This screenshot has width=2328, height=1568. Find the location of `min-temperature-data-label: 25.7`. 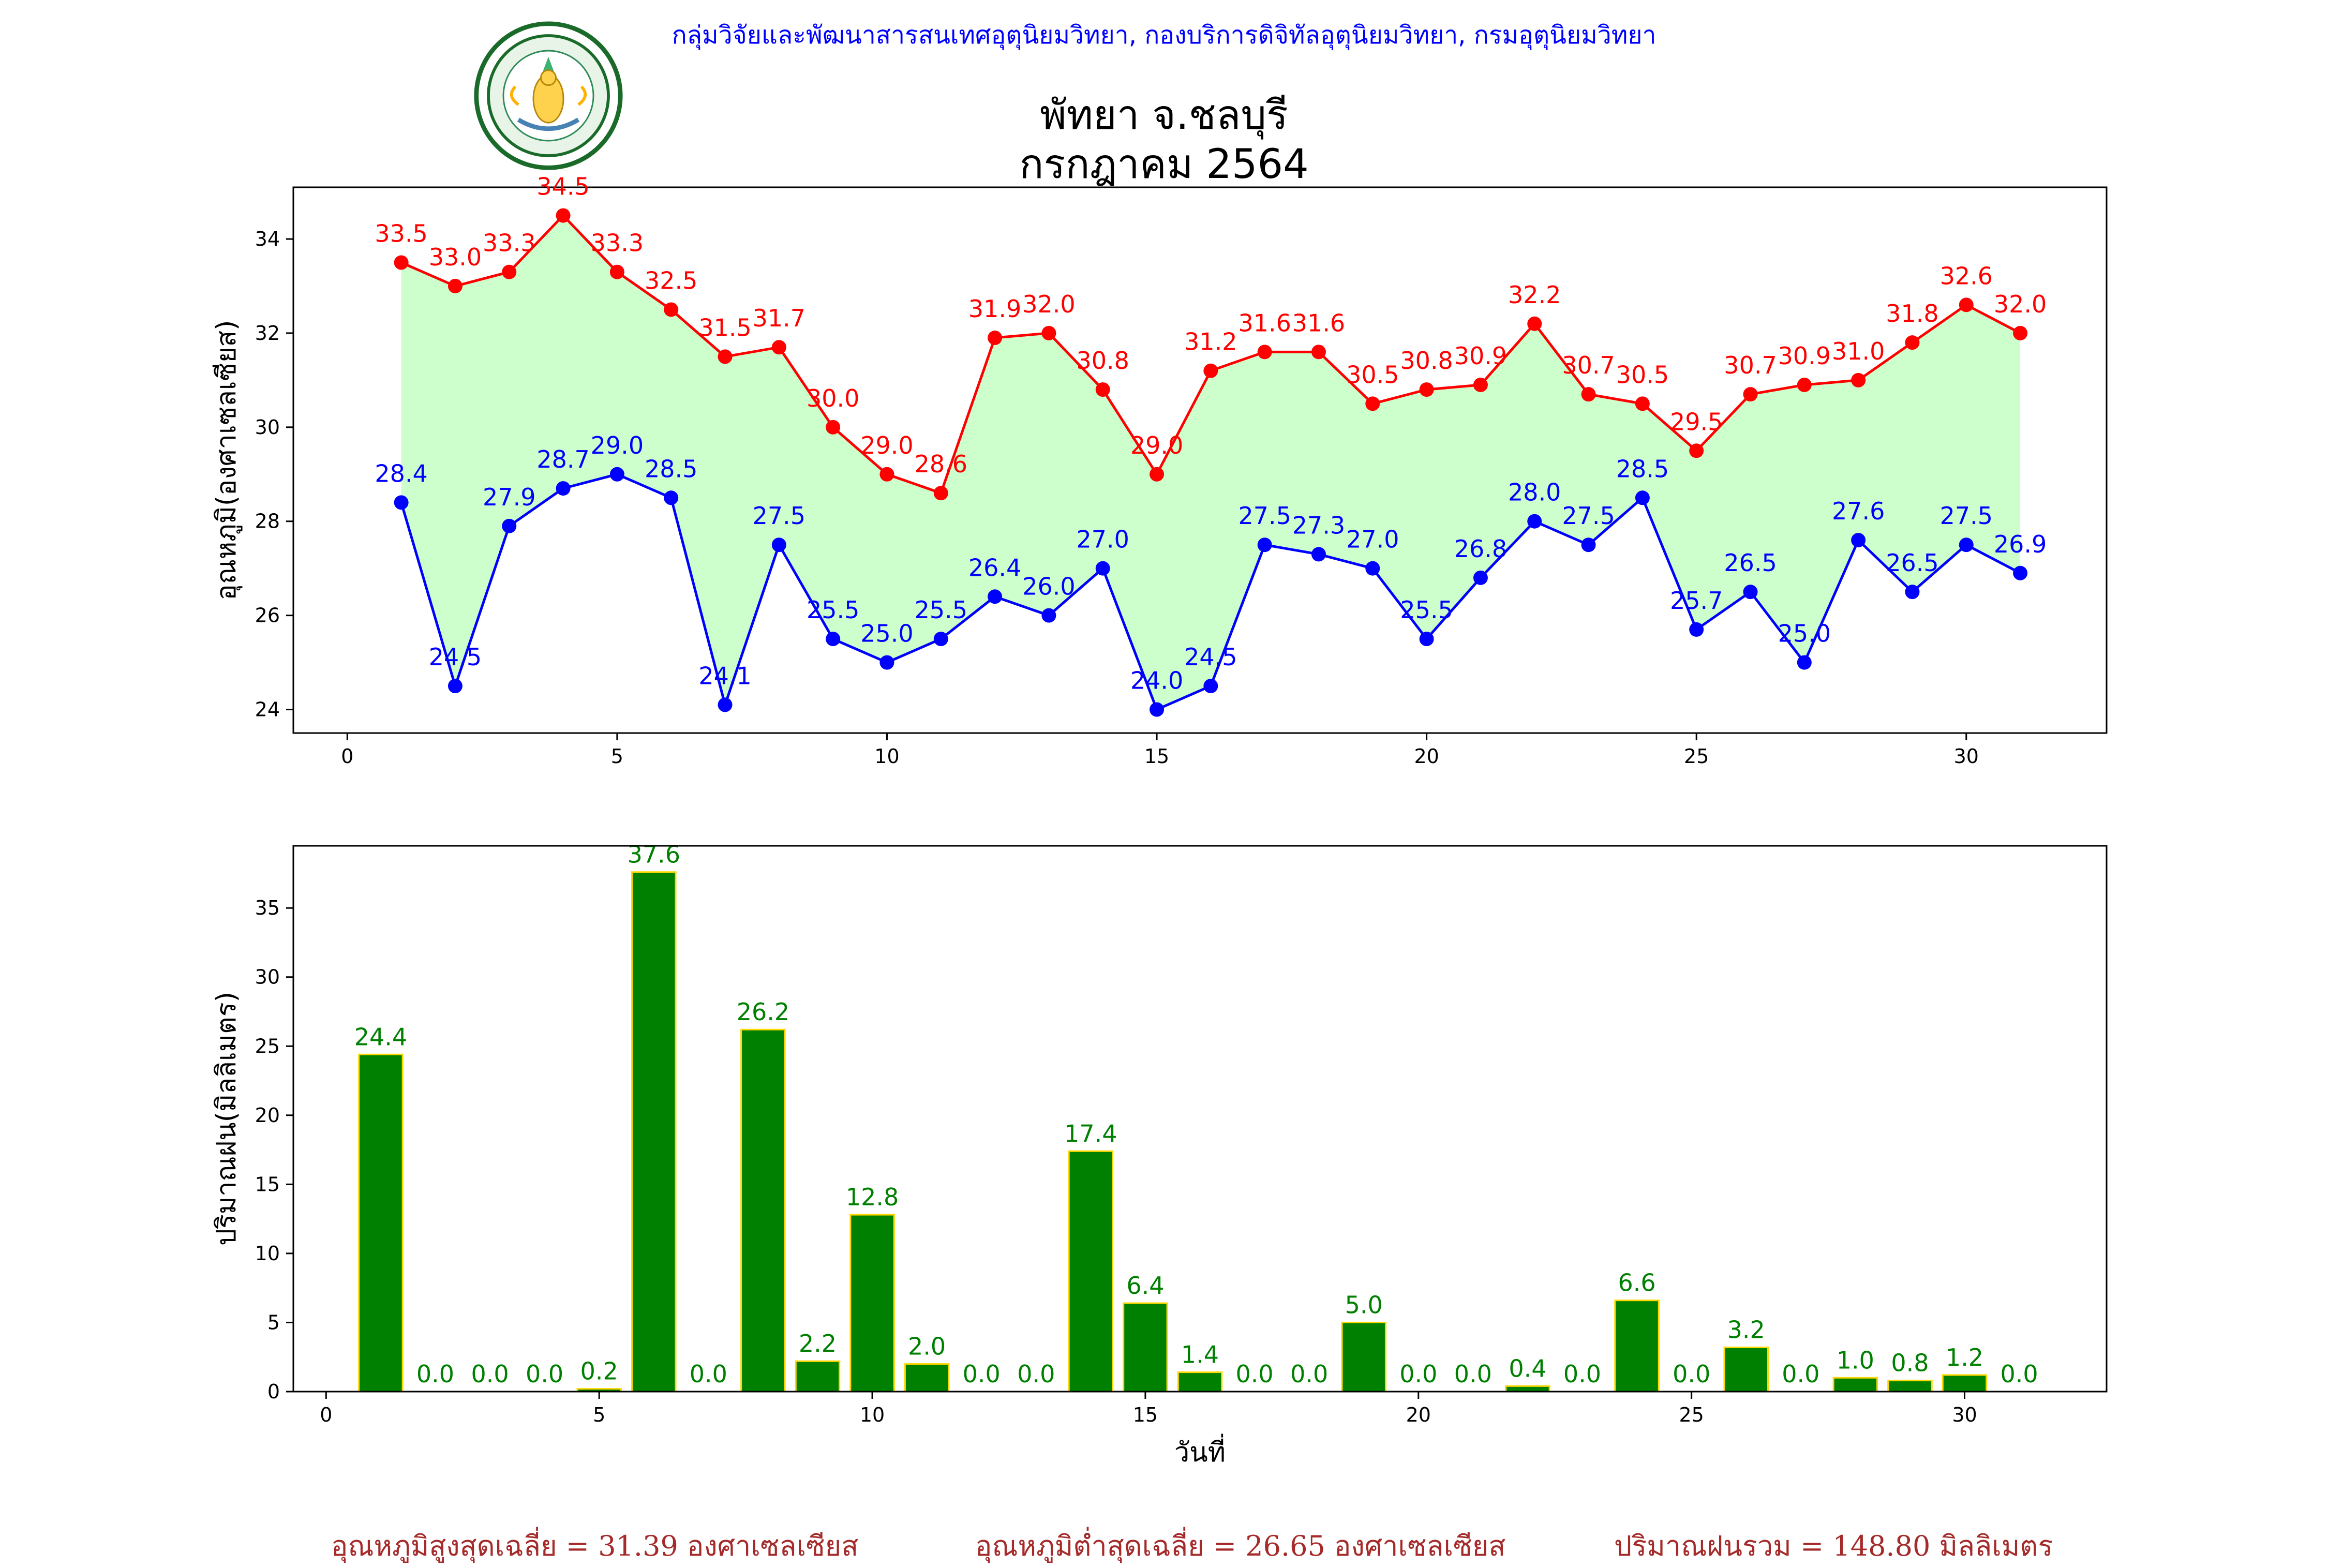

min-temperature-data-label: 25.7 is located at coordinates (1696, 601).